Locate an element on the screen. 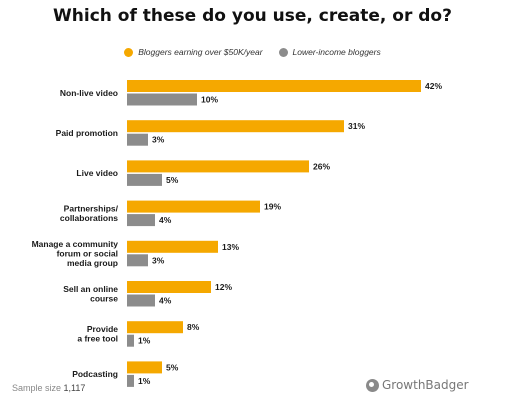 This screenshot has height=400, width=505. bar-high-income-provide-a-free-tool is located at coordinates (155, 327).